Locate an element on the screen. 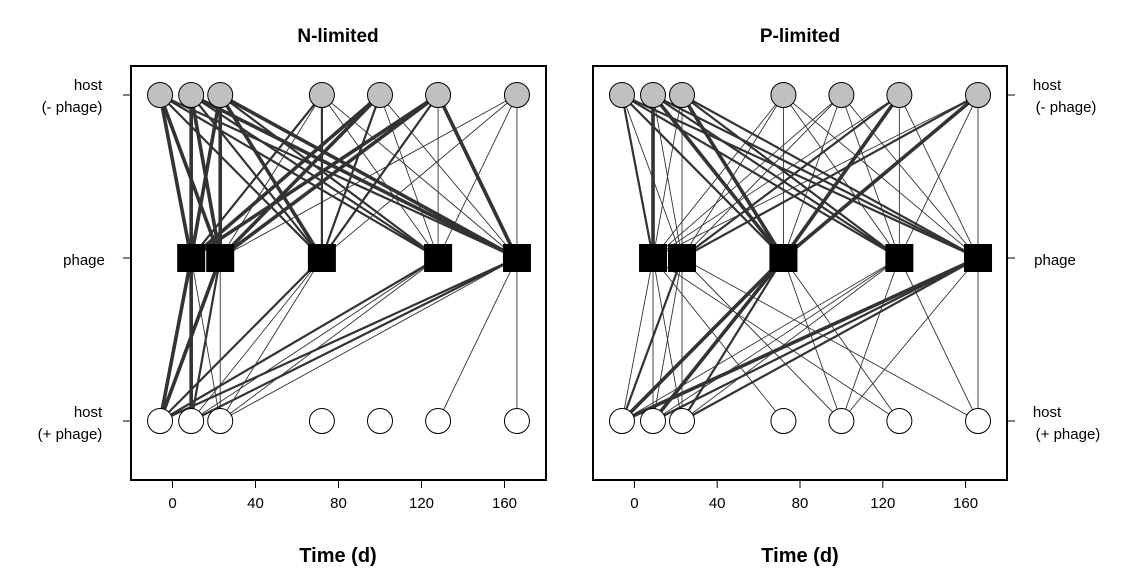 This screenshot has height=570, width=1140. x-axis-title: Time (d) is located at coordinates (799, 556).